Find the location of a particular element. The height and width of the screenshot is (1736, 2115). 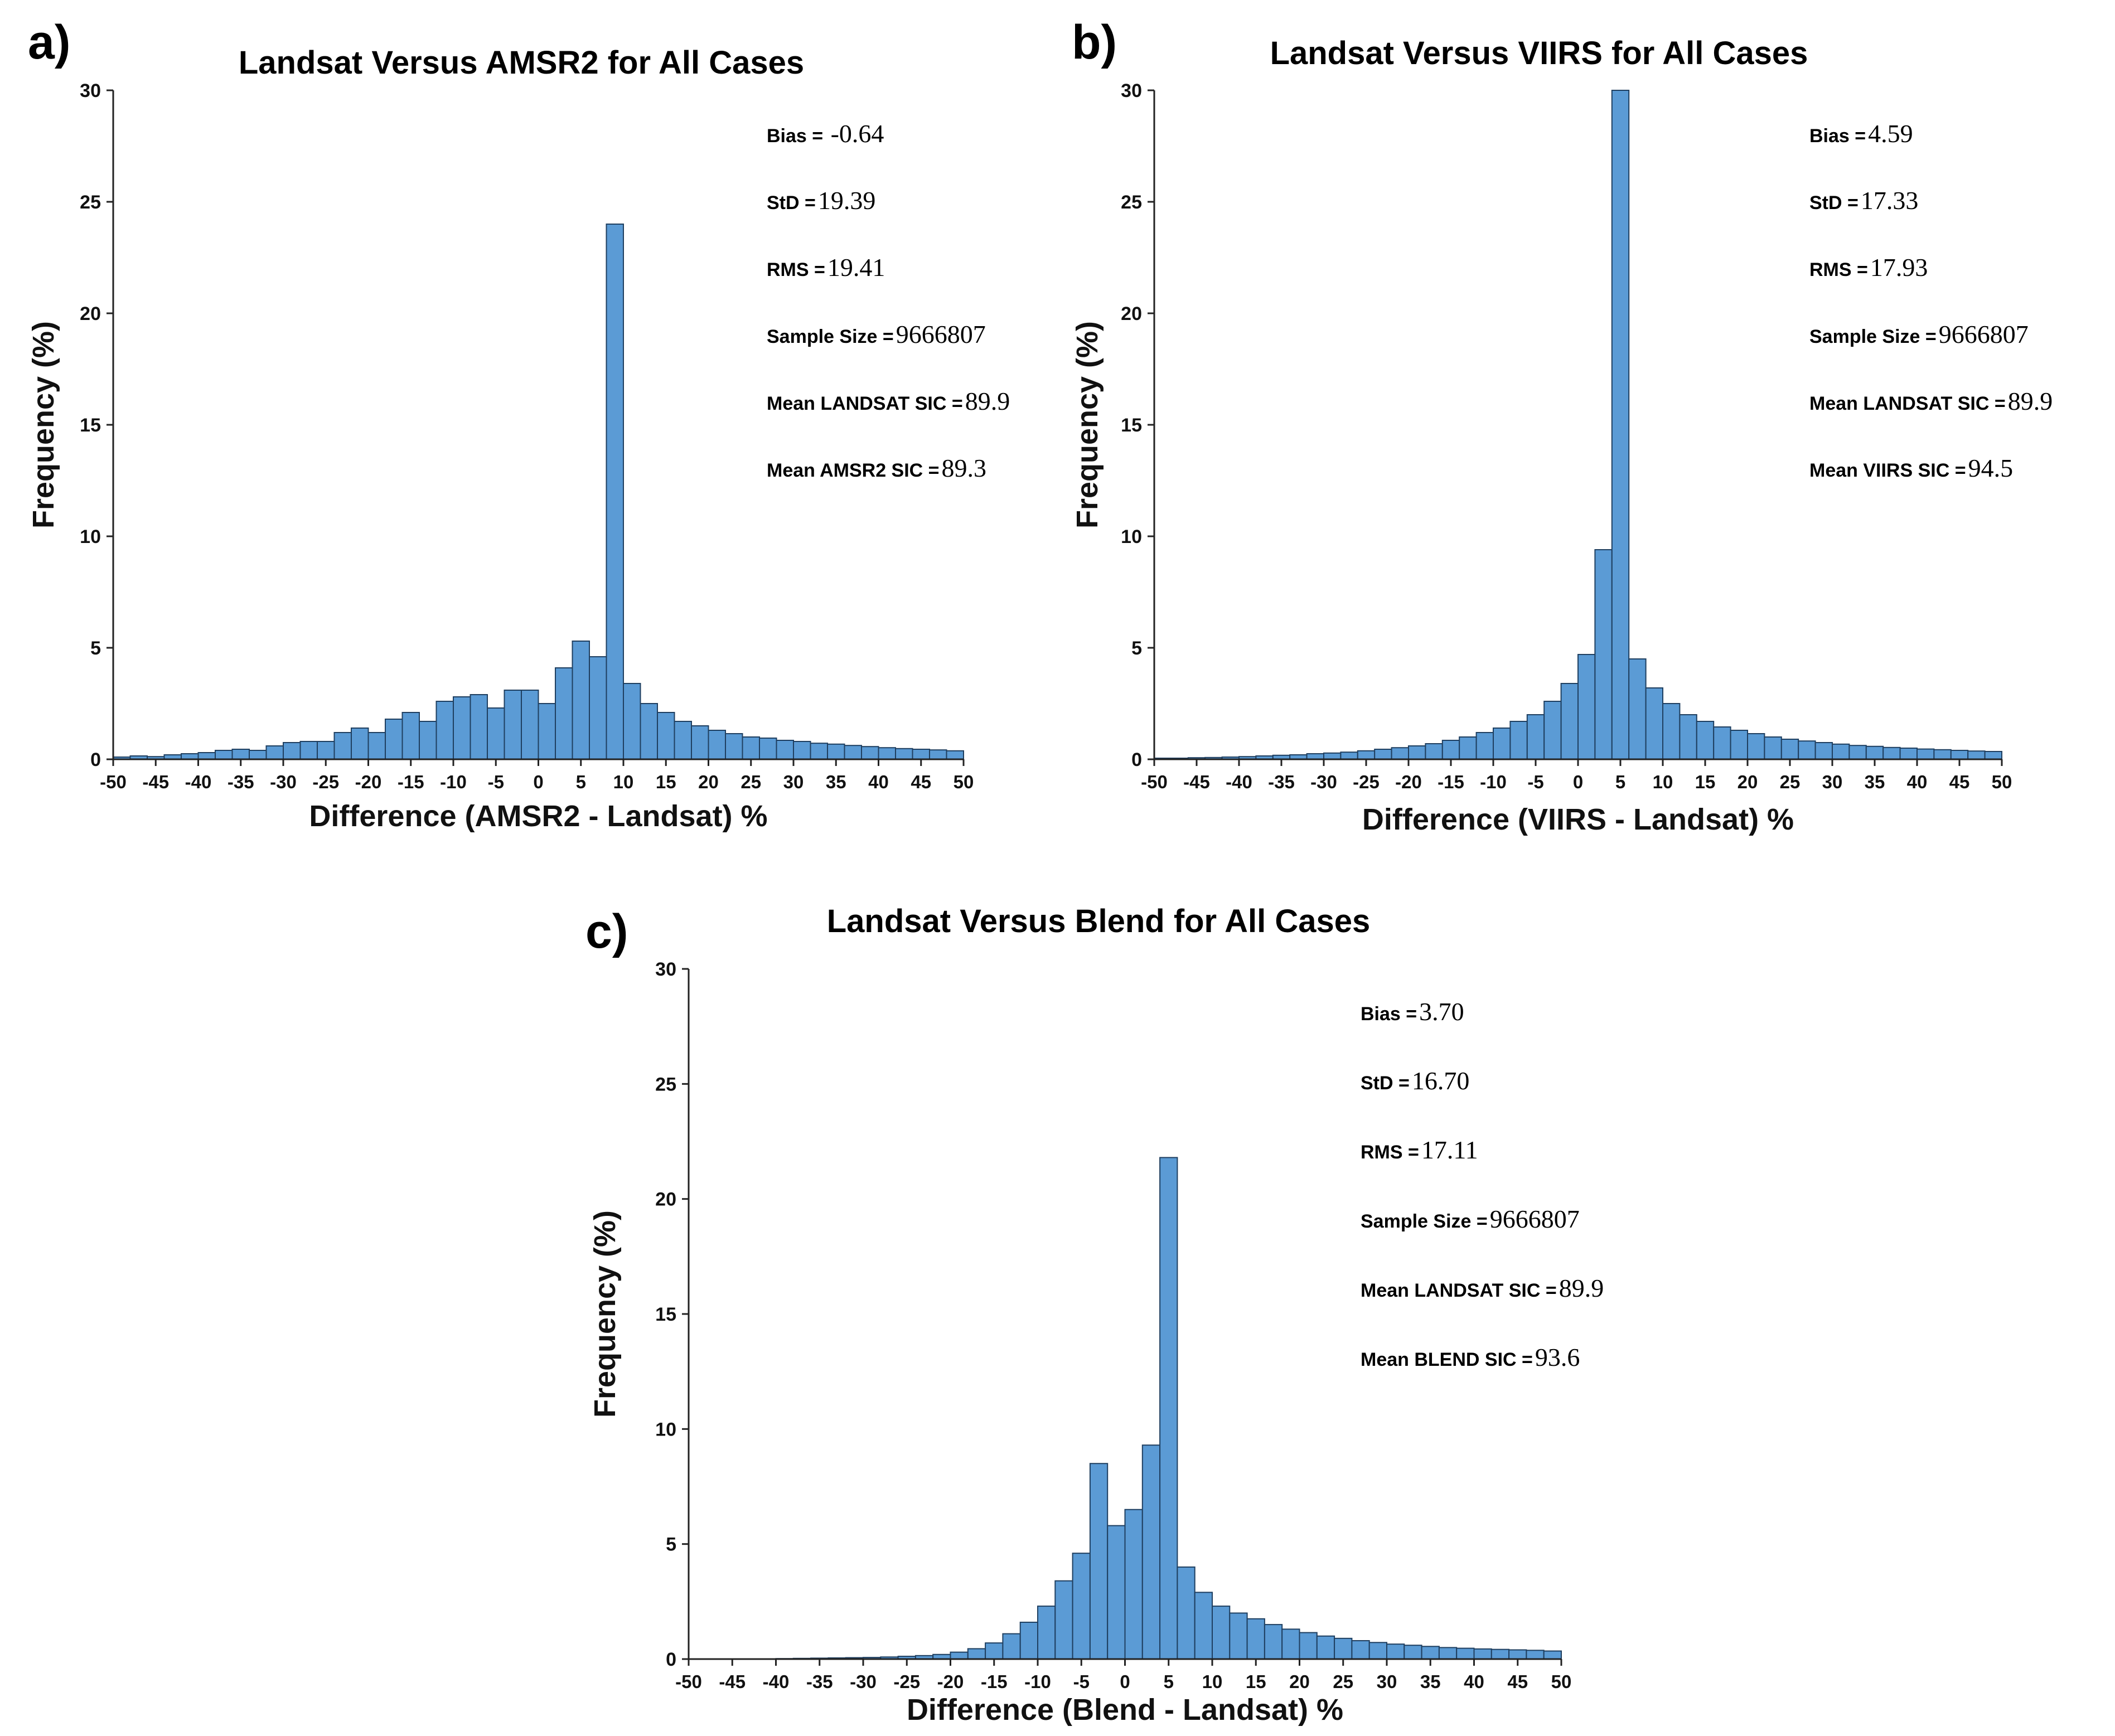

stat-annotation: Mean LANDSAT SIC =89.9 is located at coordinates (888, 401).